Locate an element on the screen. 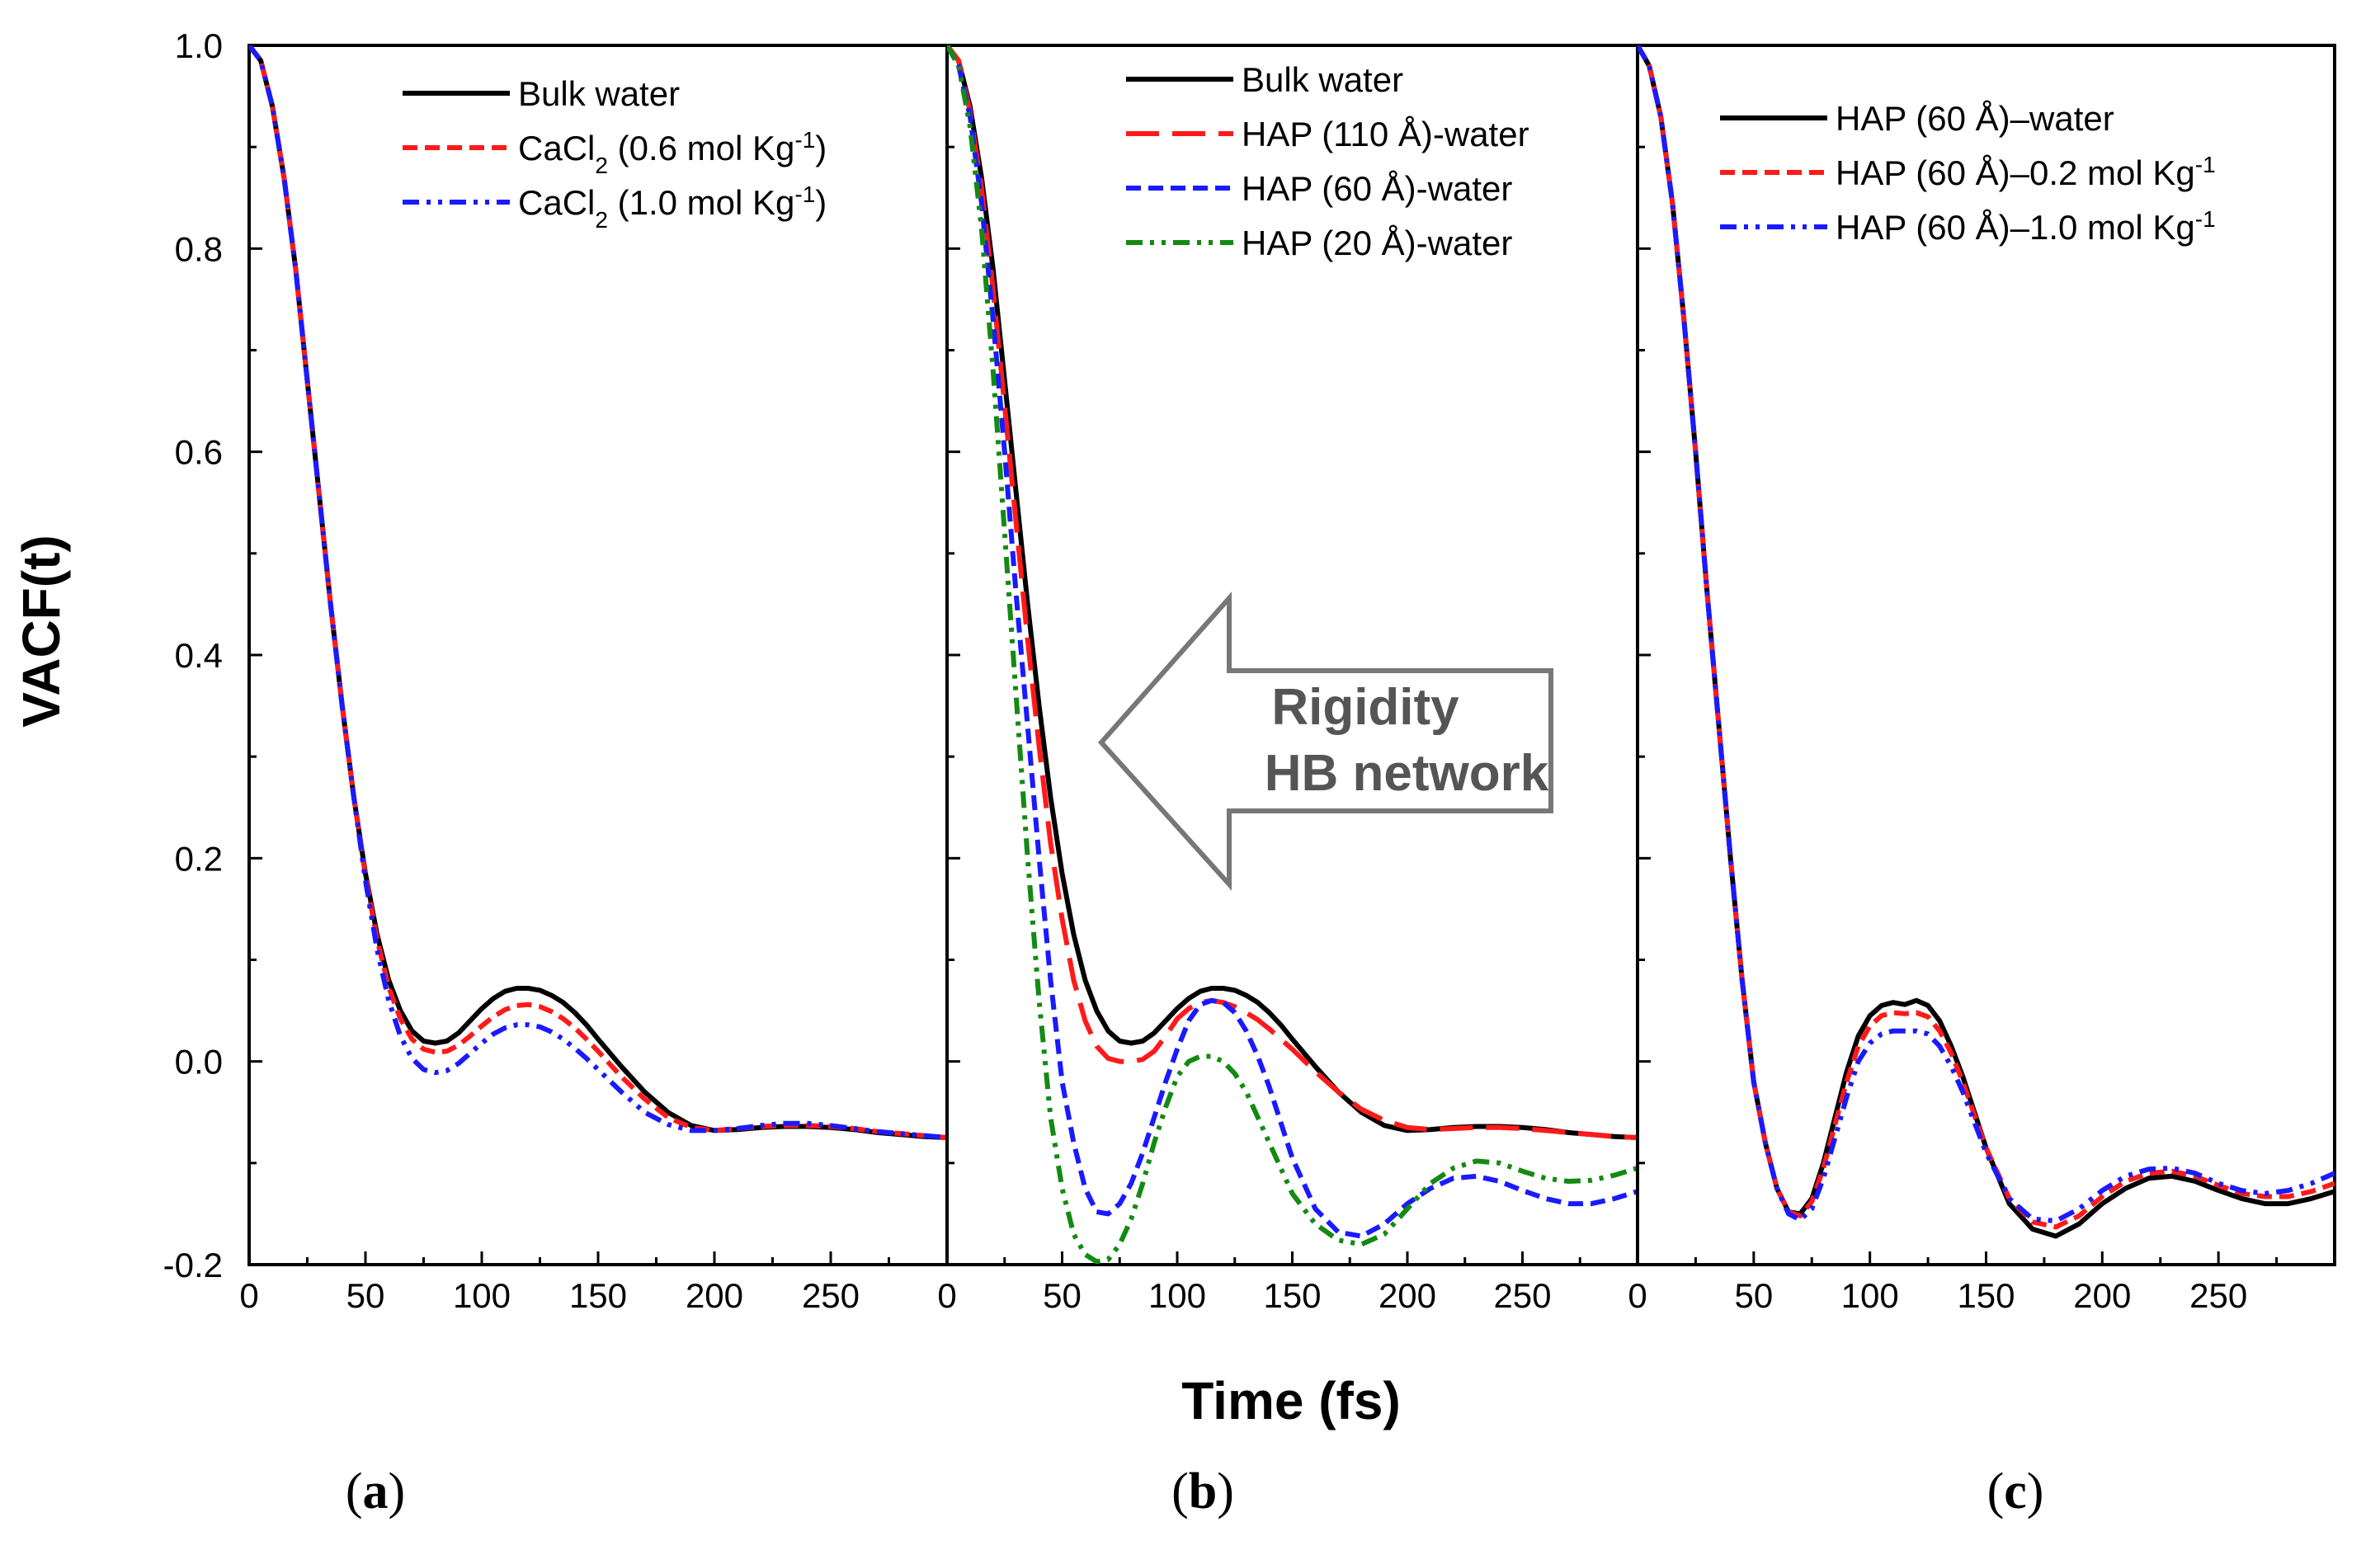  panel-label-b: (b) is located at coordinates (1202, 1491).